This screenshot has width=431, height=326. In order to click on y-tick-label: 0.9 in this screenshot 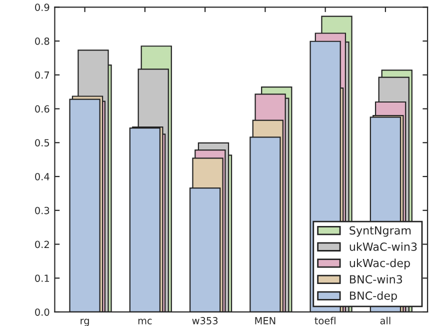, I will do `click(42, 8)`.